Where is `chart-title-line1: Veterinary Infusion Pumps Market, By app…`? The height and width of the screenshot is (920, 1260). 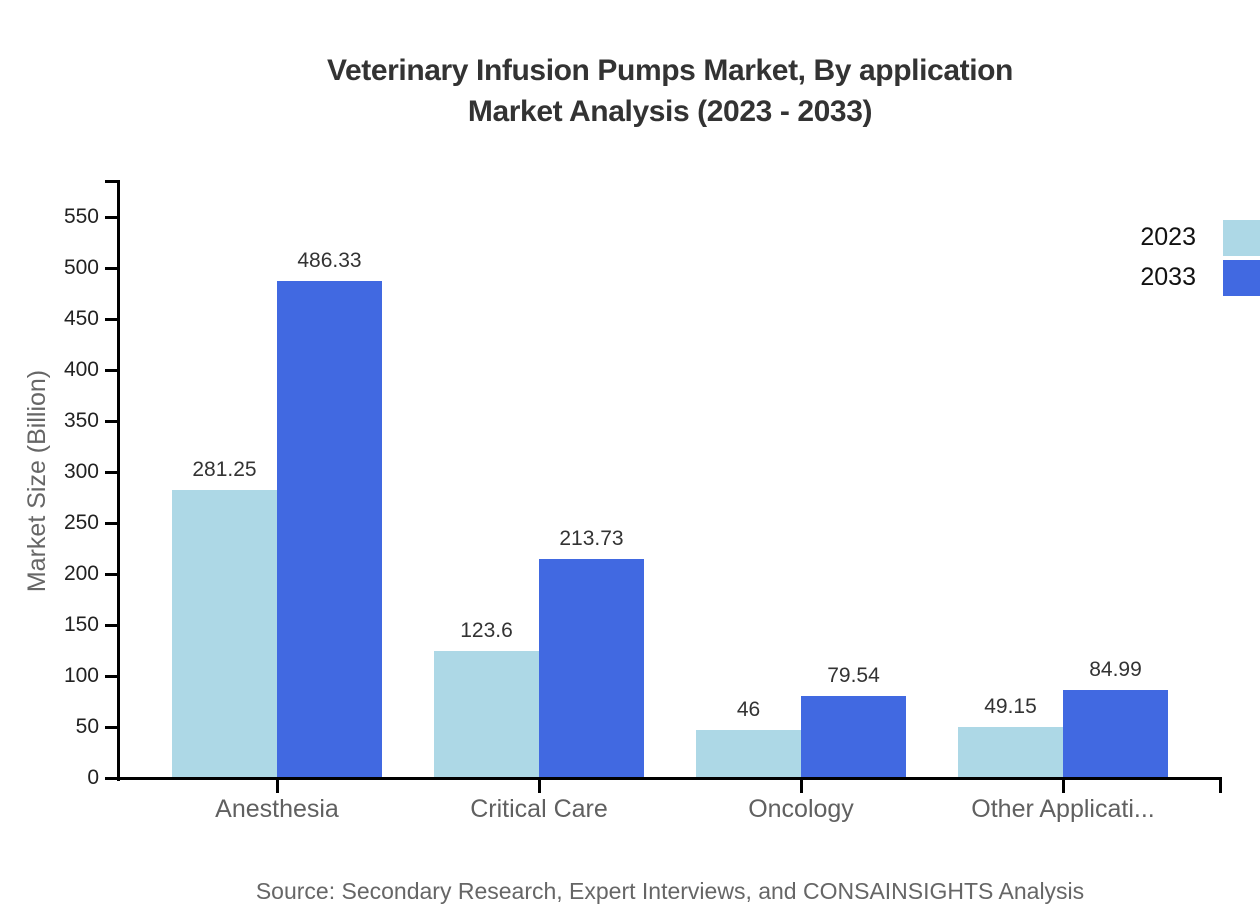 chart-title-line1: Veterinary Infusion Pumps Market, By app… is located at coordinates (670, 70).